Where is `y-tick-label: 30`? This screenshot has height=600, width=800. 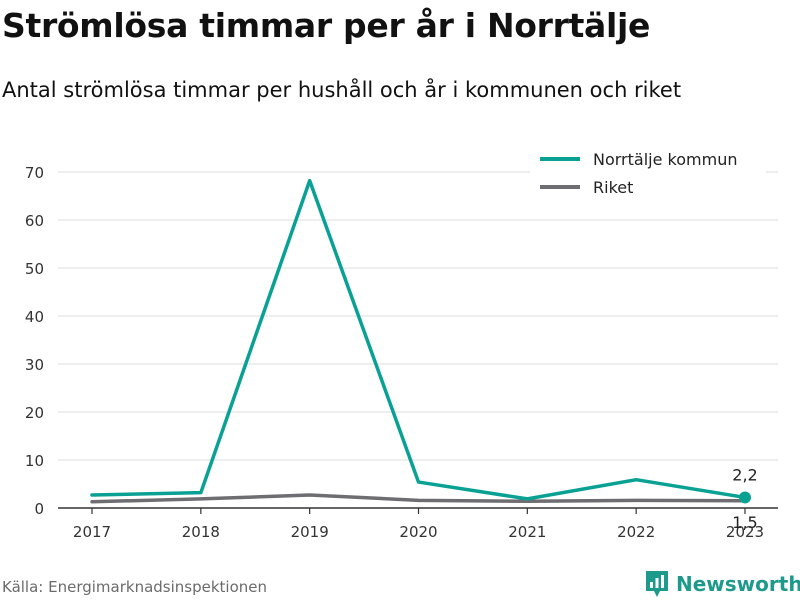
y-tick-label: 30 is located at coordinates (34, 365).